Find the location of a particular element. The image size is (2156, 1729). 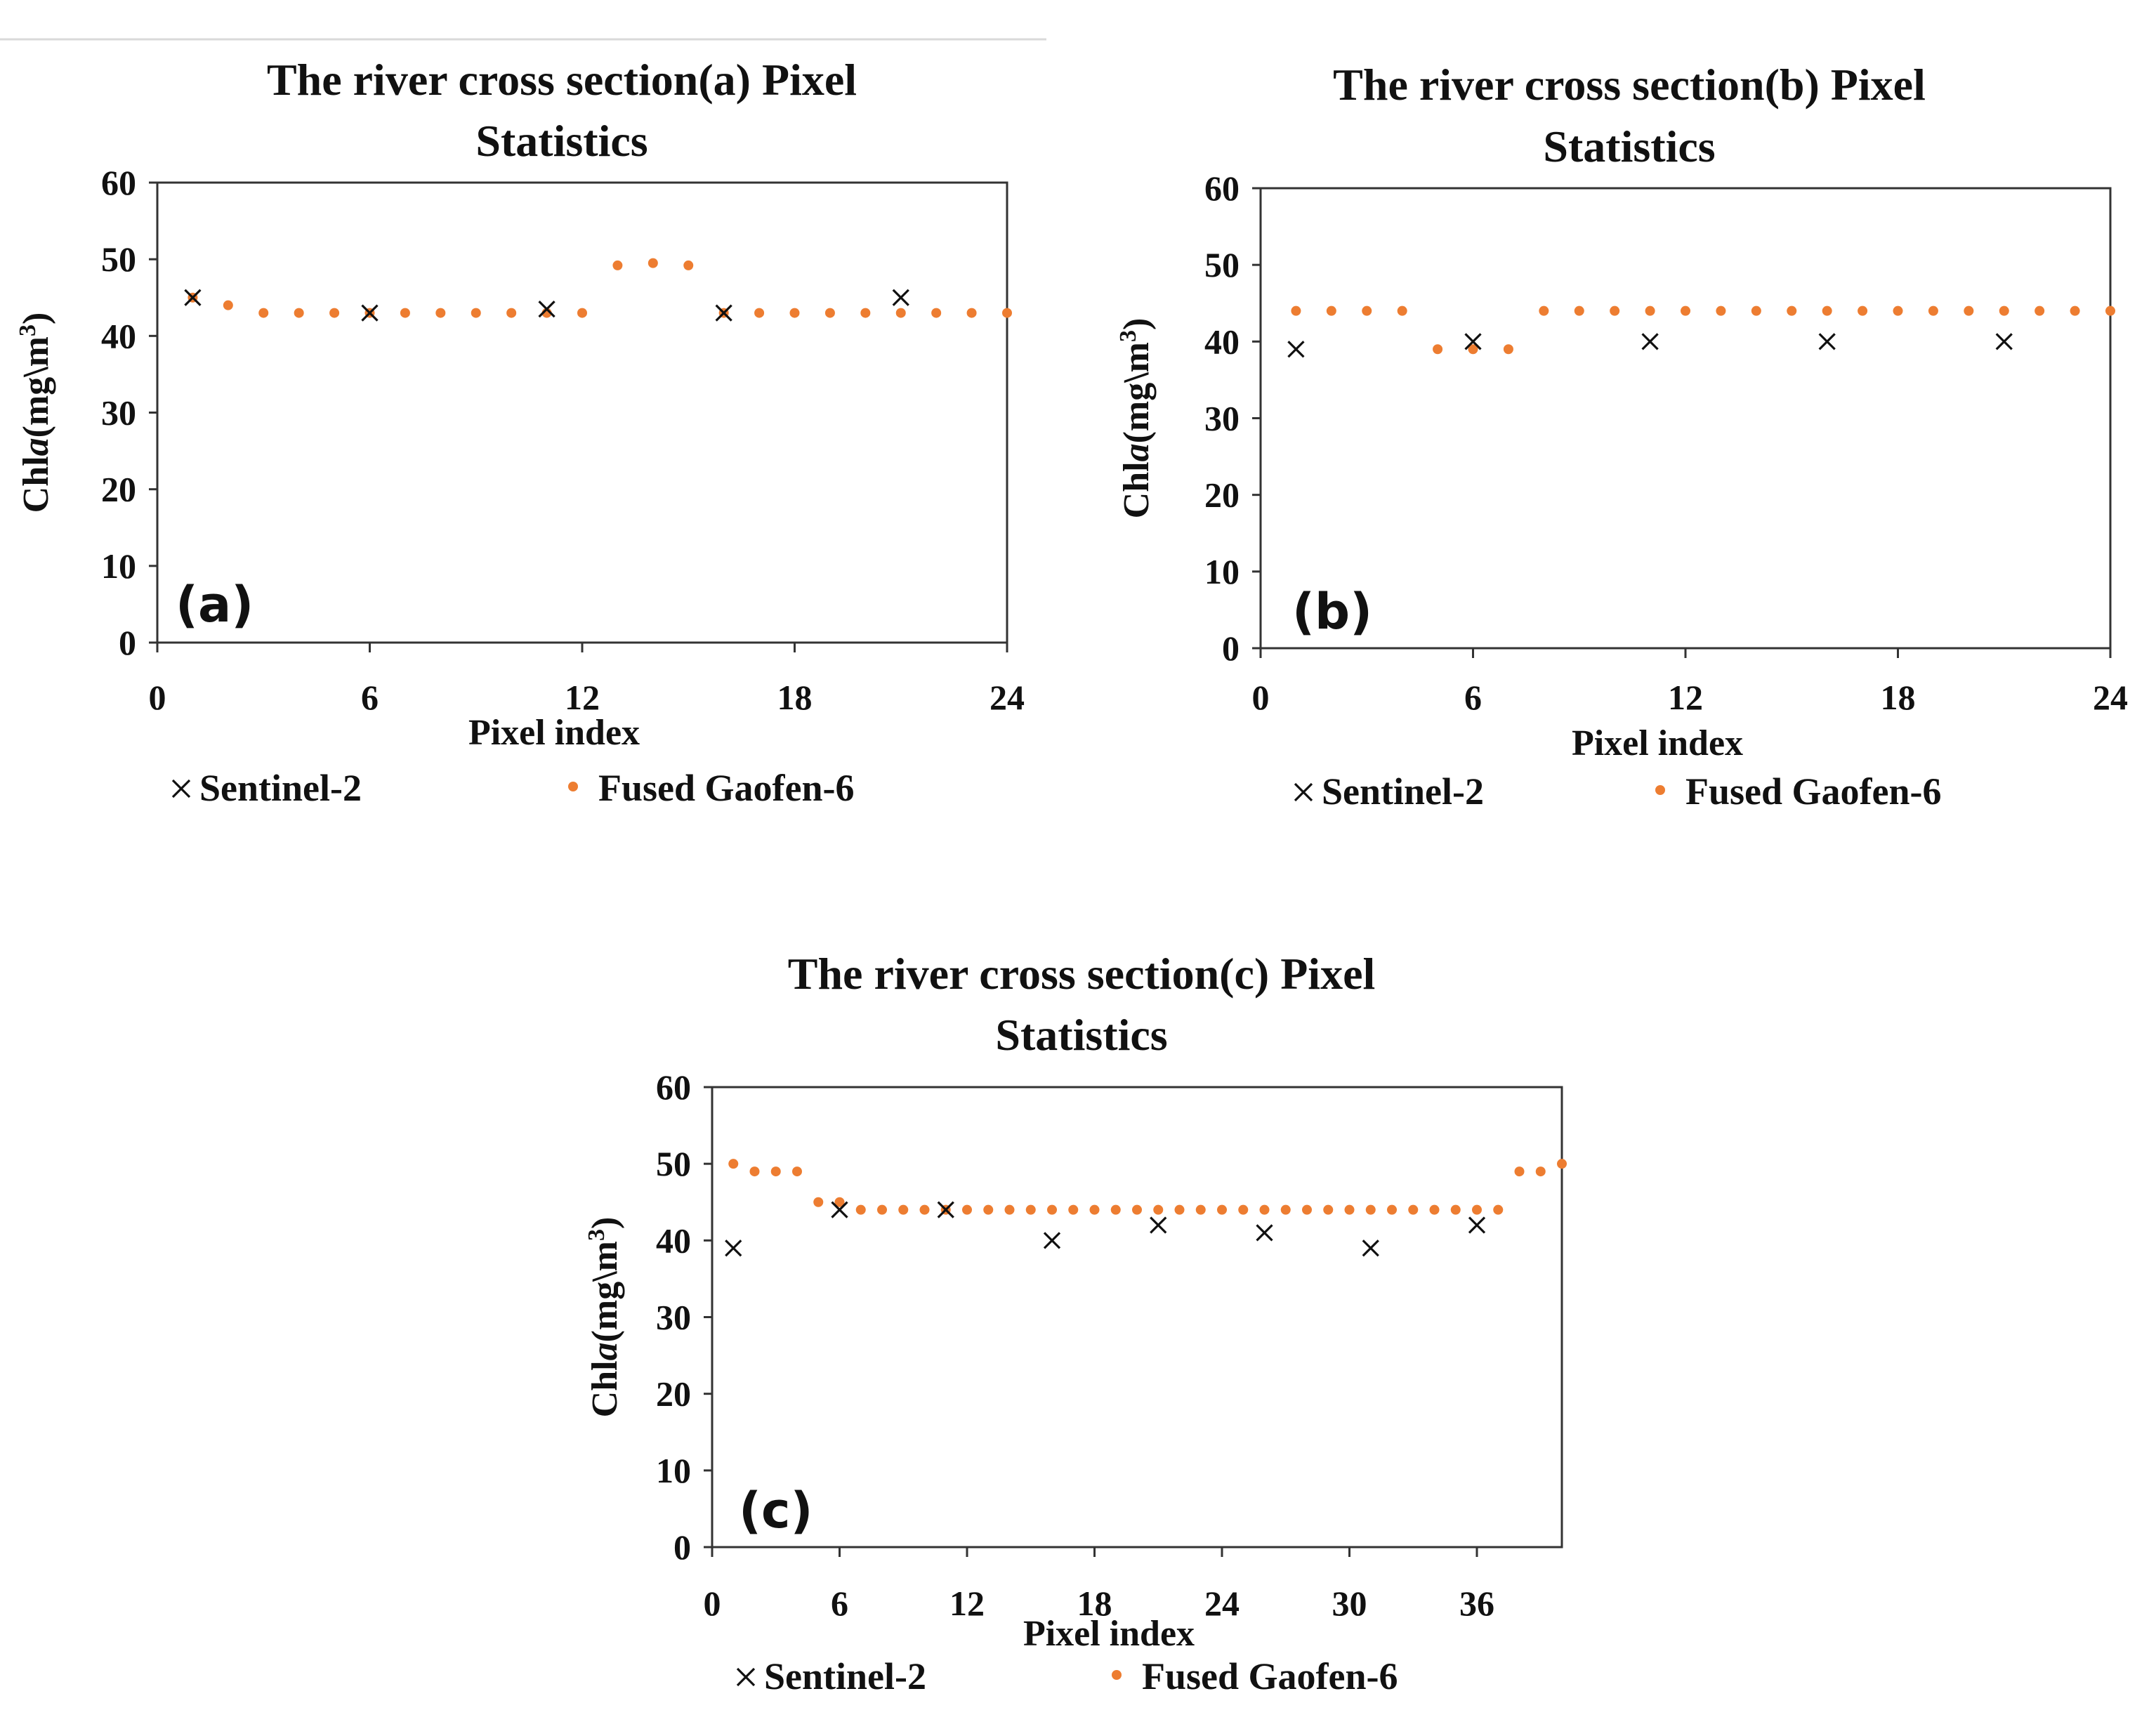

x-tick-label: 12 is located at coordinates (967, 1604).